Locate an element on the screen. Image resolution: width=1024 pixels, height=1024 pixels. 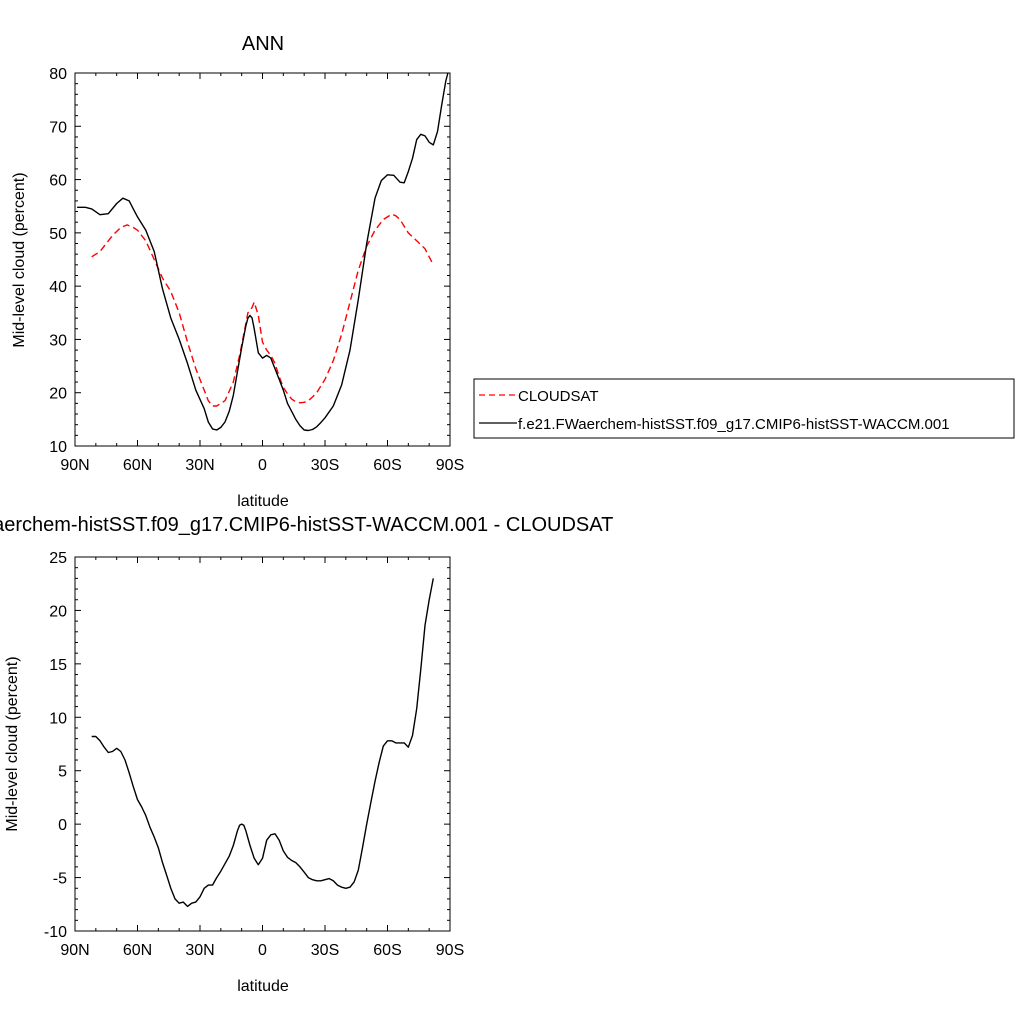
top-x-tick-label: 90S is located at coordinates (450, 465).